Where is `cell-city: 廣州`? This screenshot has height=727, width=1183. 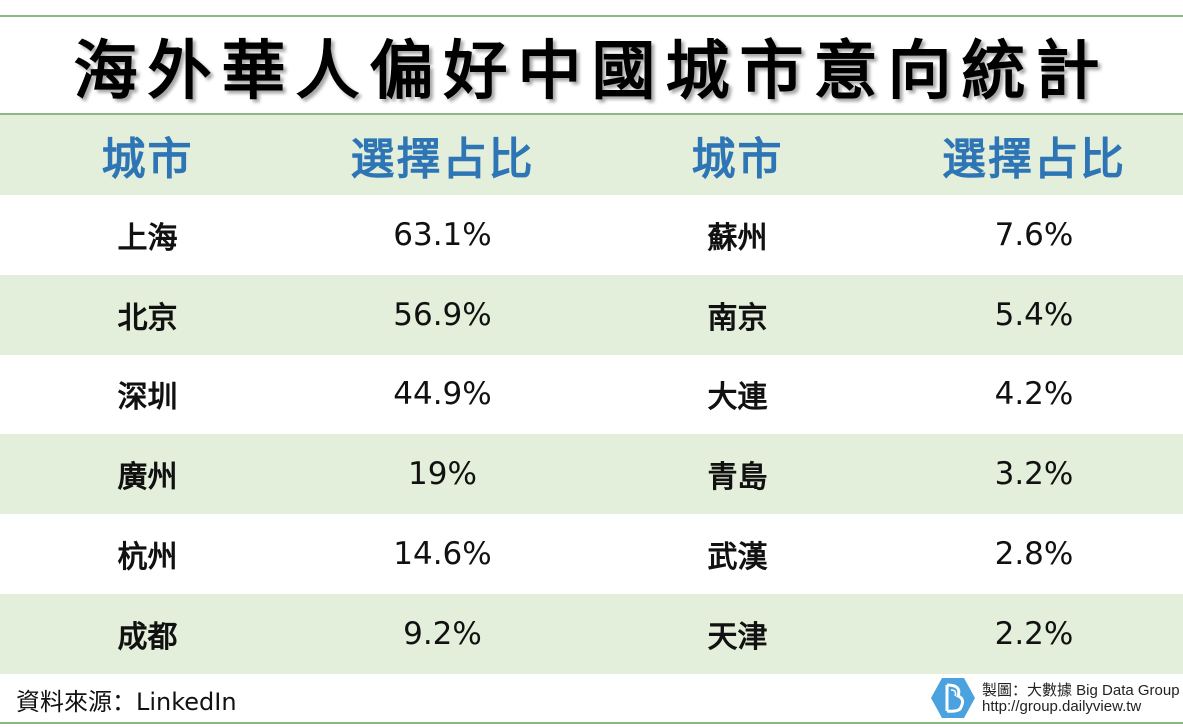
cell-city: 廣州 is located at coordinates (147, 478).